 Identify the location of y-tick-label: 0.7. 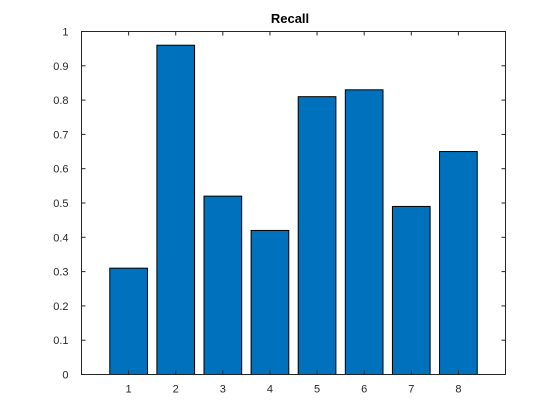
(60, 135).